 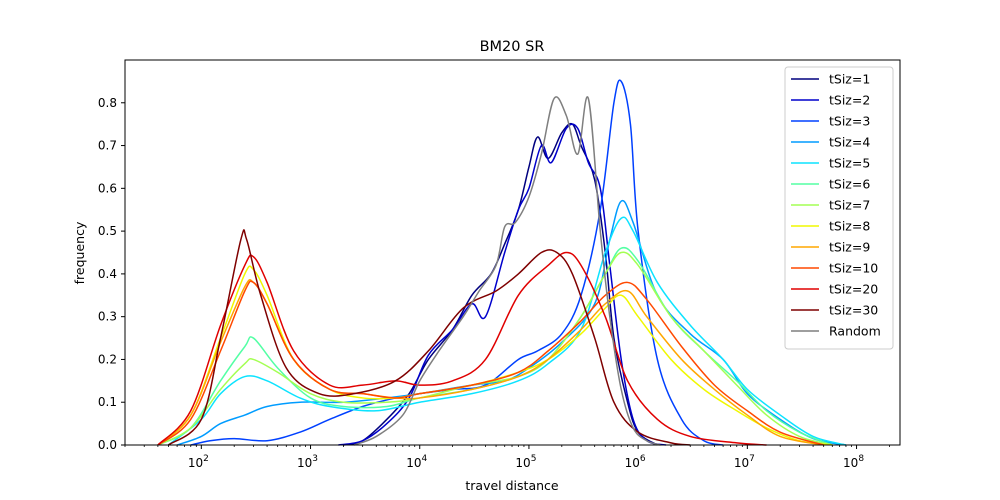 I want to click on x-tick-exponent: 8, so click(x=861, y=459).